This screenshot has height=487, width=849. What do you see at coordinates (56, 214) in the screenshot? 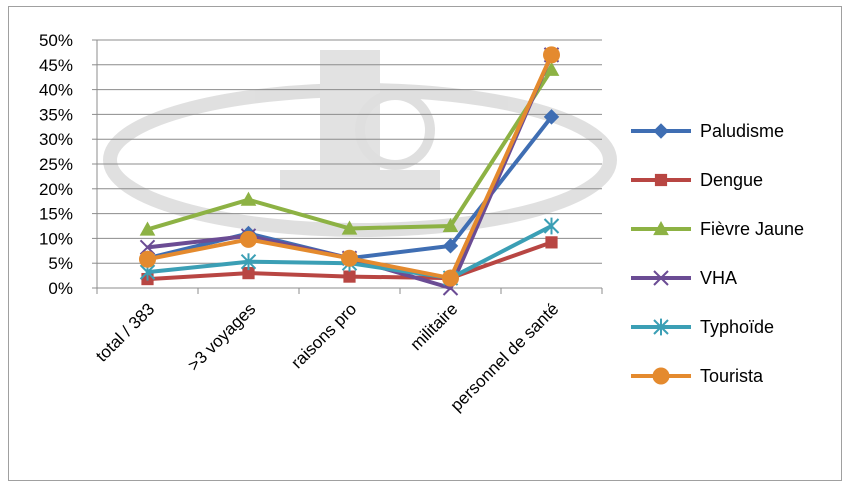
I see `y-tick-label: 15%` at bounding box center [56, 214].